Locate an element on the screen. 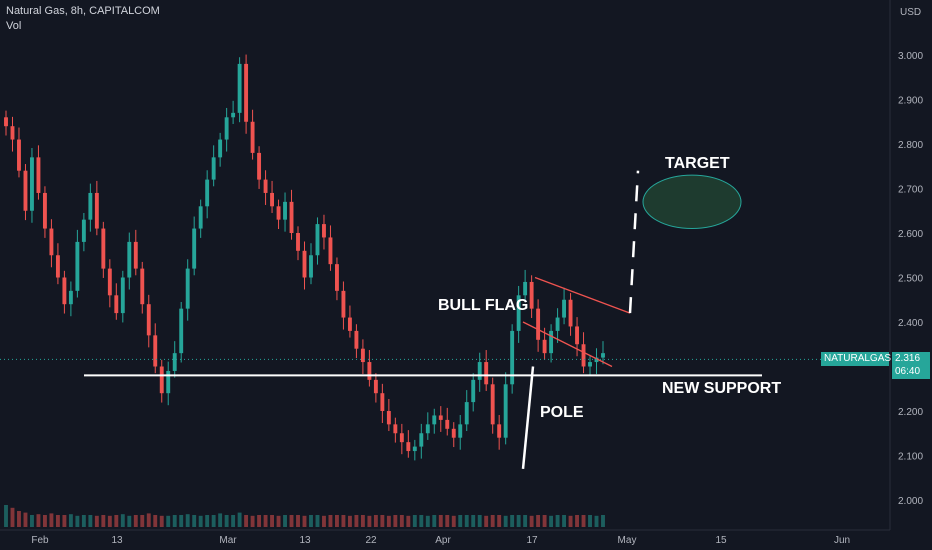 This screenshot has width=932, height=550. price-tick-label: 2.900 is located at coordinates (910, 101).